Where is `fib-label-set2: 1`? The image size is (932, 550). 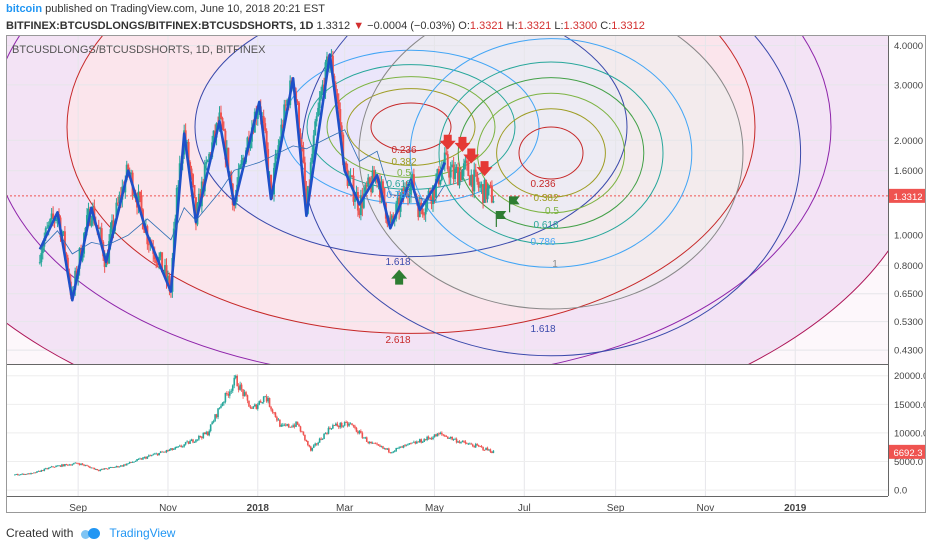
fib-label-set2: 1 is located at coordinates (555, 264).